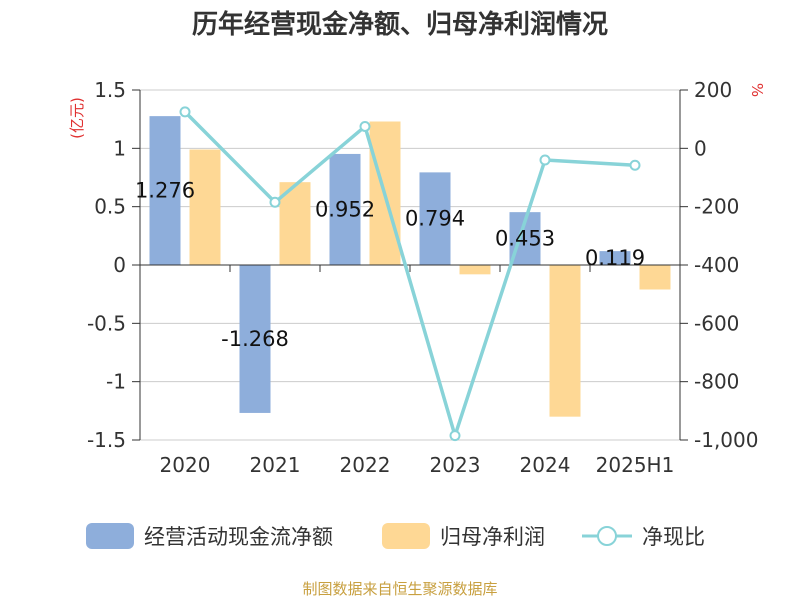  I want to click on left-axis-unit: (亿元), so click(77, 118).